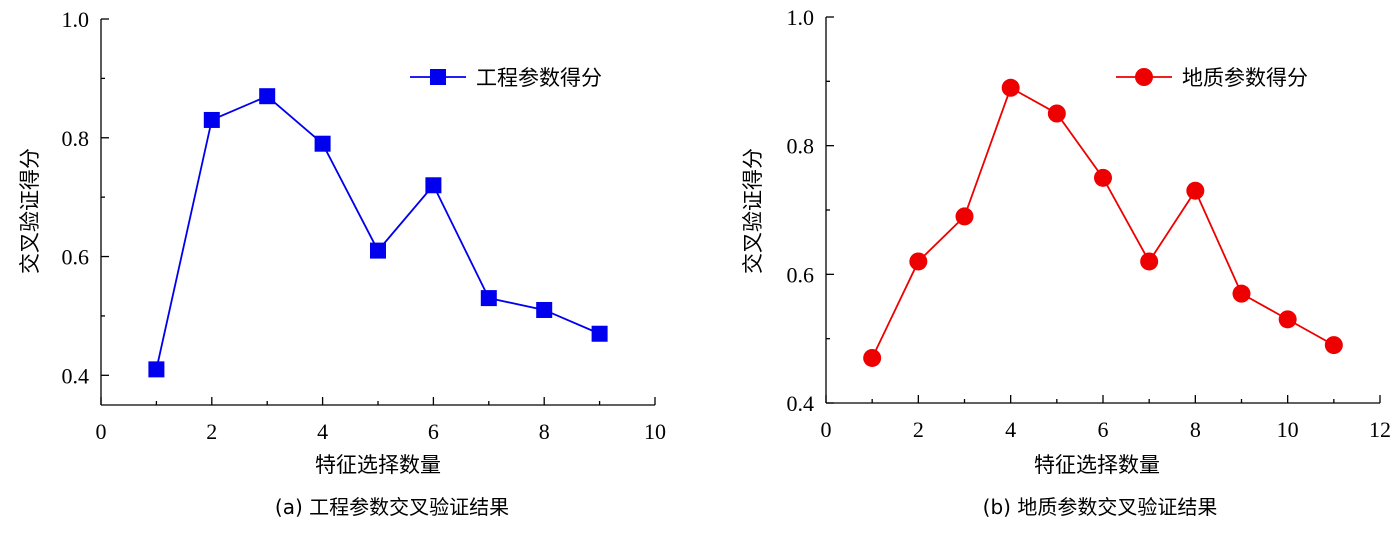  Describe the element at coordinates (1010, 429) in the screenshot. I see `chart-b-x-tick-label: 4` at that location.